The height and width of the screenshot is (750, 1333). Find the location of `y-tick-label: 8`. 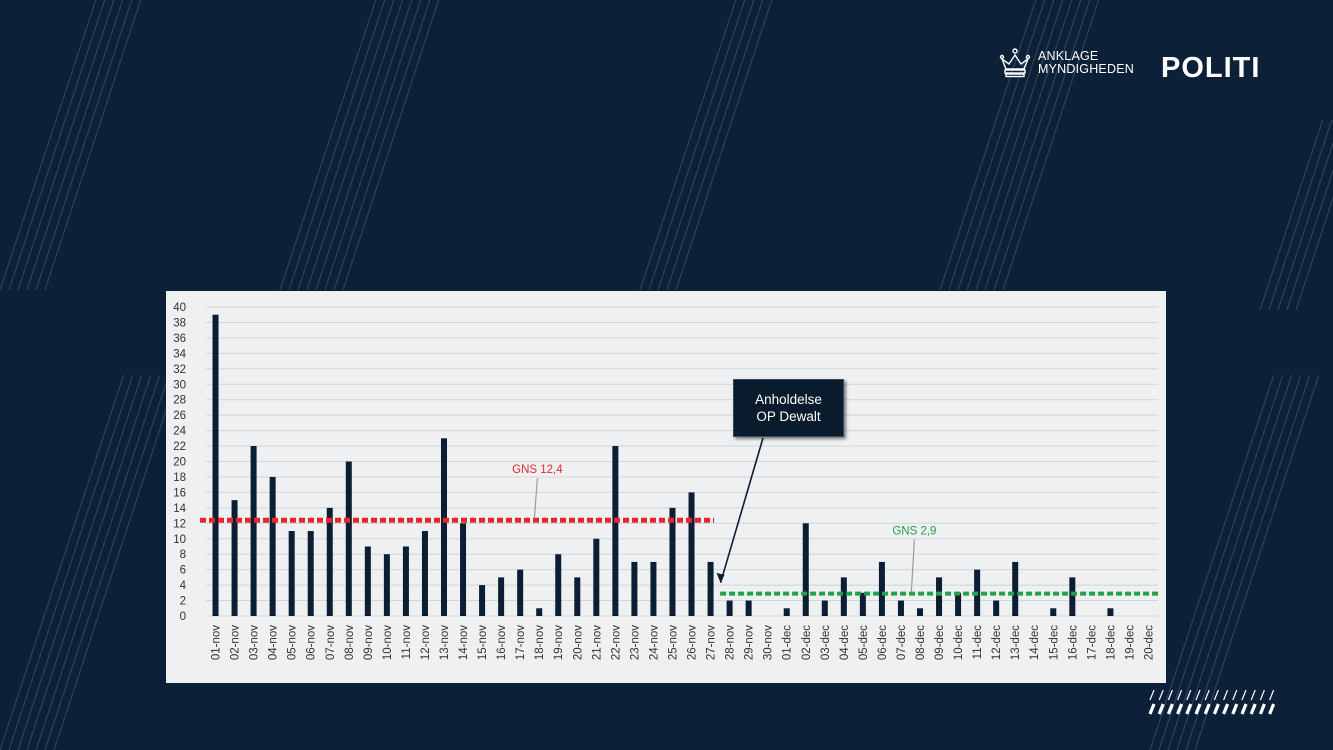

y-tick-label: 8 is located at coordinates (183, 555).